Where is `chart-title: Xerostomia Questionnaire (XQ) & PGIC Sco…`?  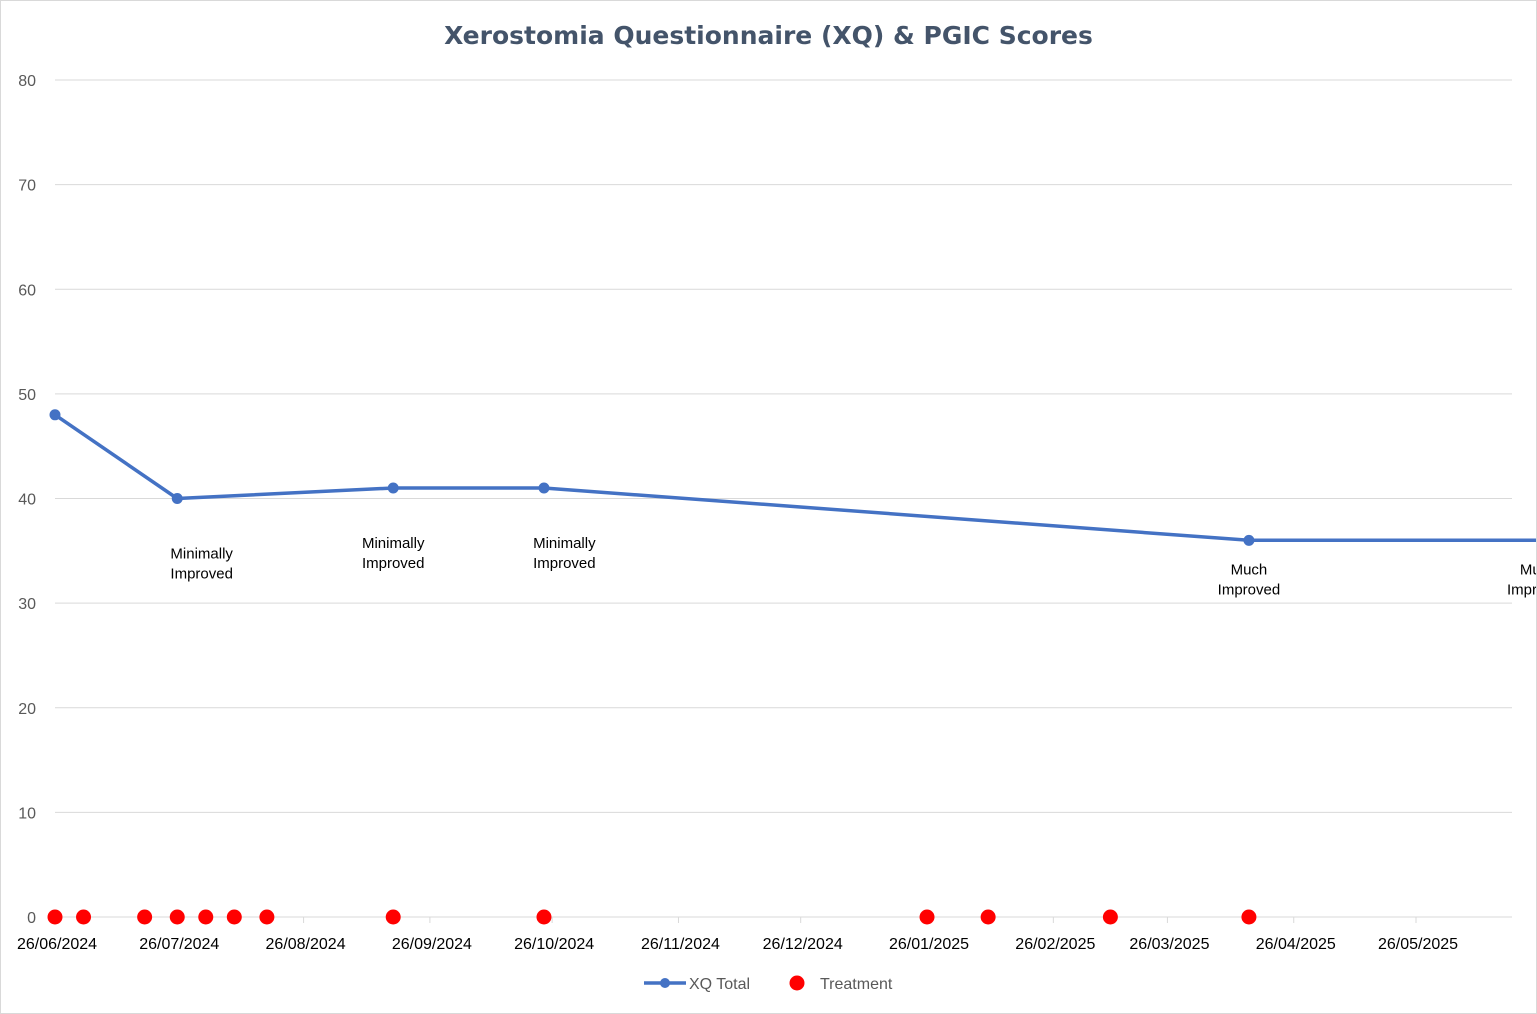 chart-title: Xerostomia Questionnaire (XQ) & PGIC Sco… is located at coordinates (768, 35).